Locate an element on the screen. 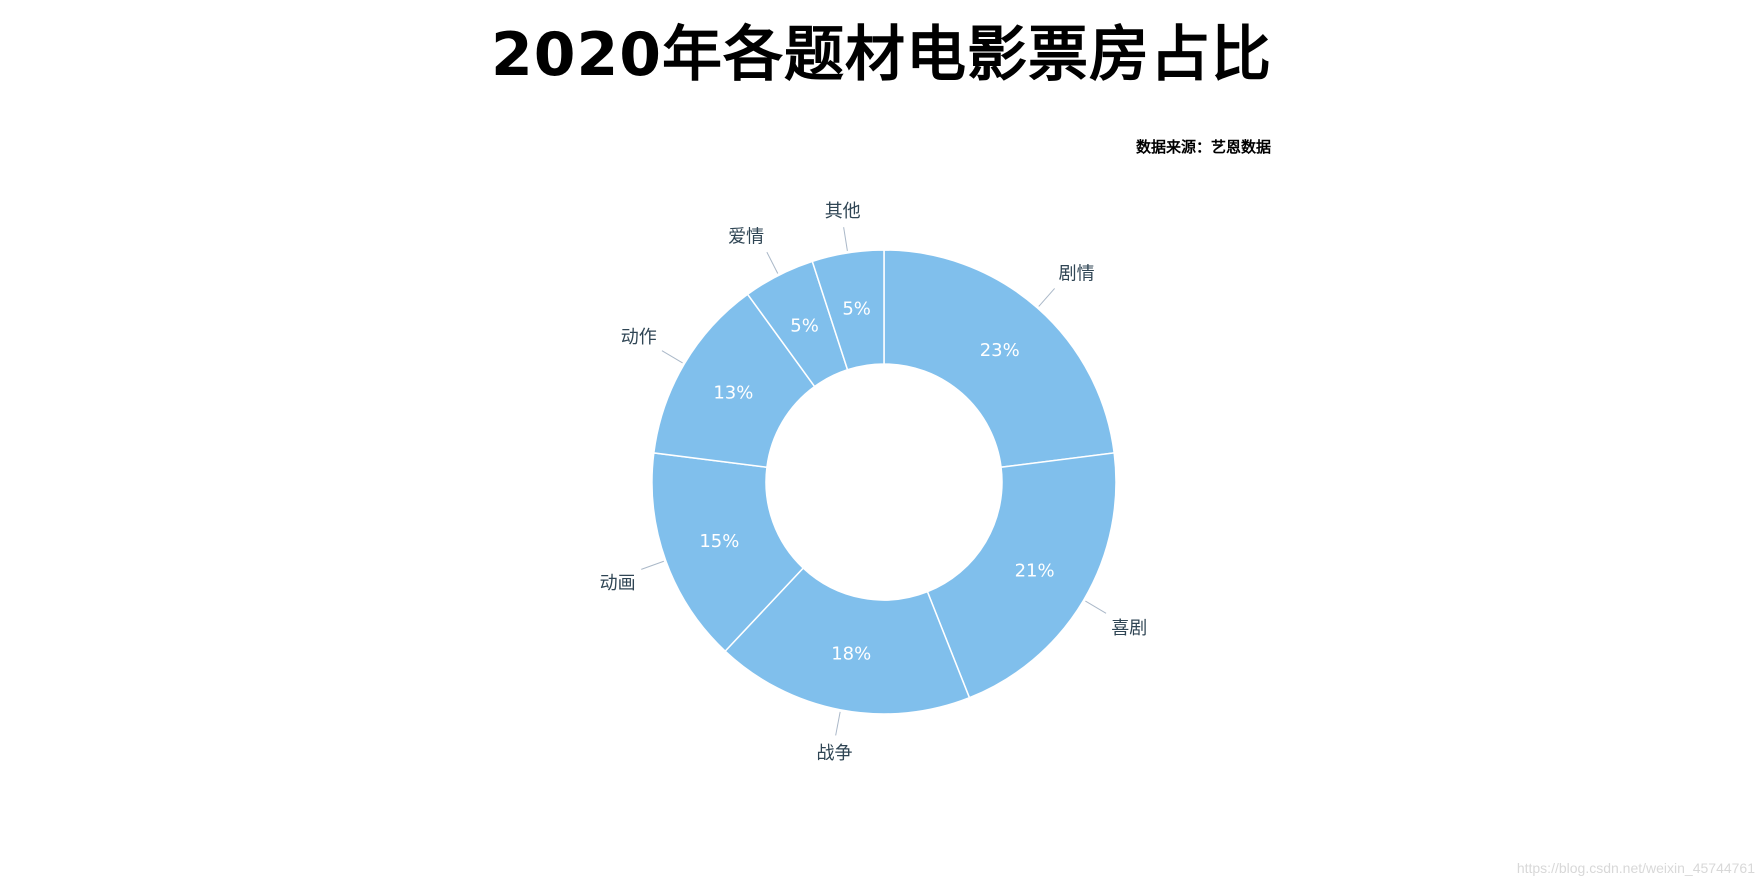  watermark: https://blog.csdn.net/weixin_45744761 is located at coordinates (1635, 868).